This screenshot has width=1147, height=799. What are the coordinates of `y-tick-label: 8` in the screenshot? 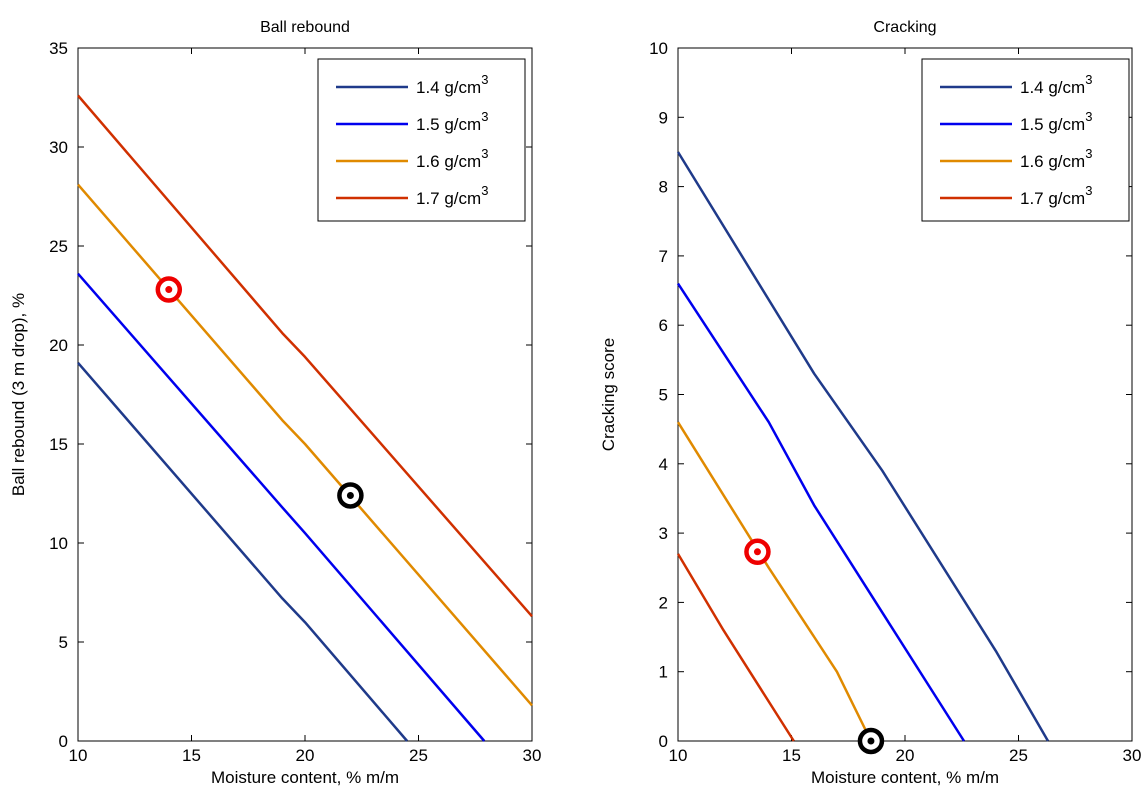 It's located at (663, 187).